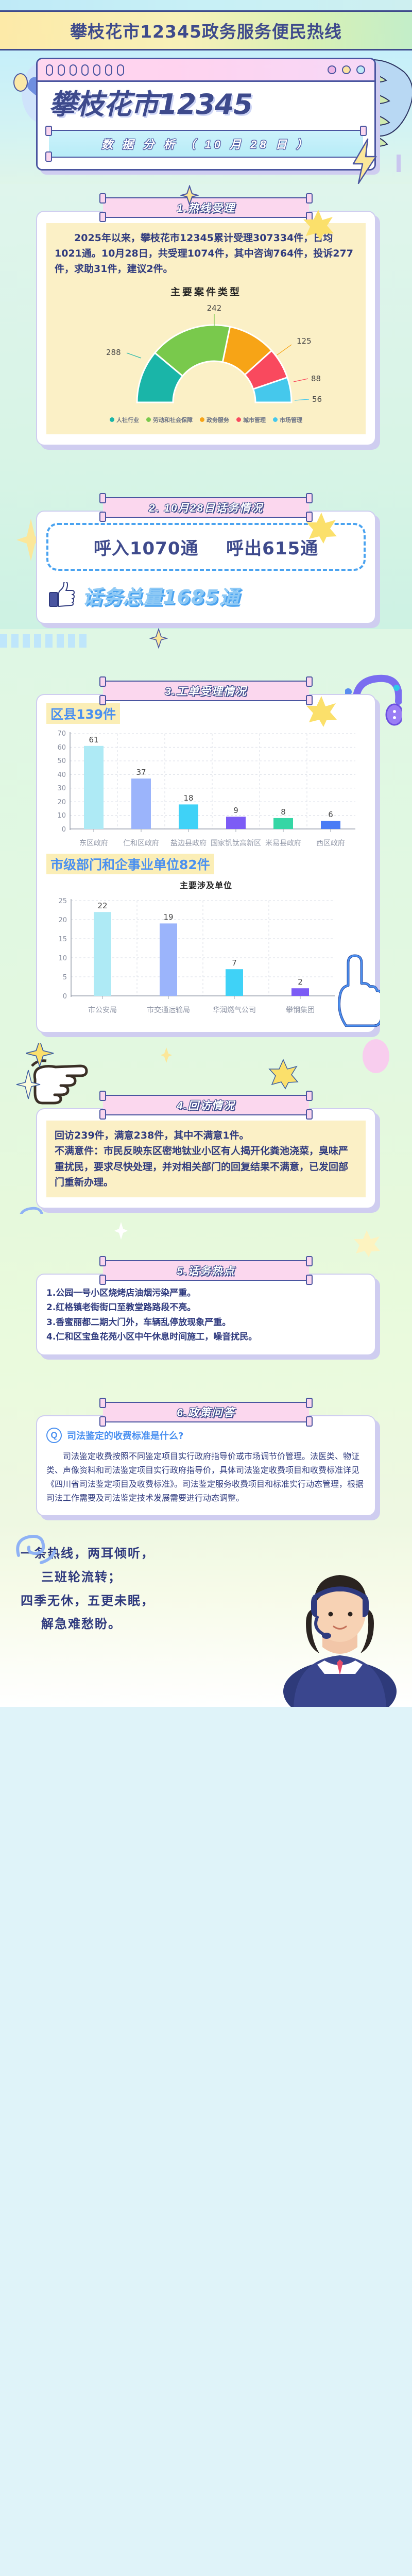  I want to click on section3-title-wrap: 3.工单受理情况, so click(218, 701).